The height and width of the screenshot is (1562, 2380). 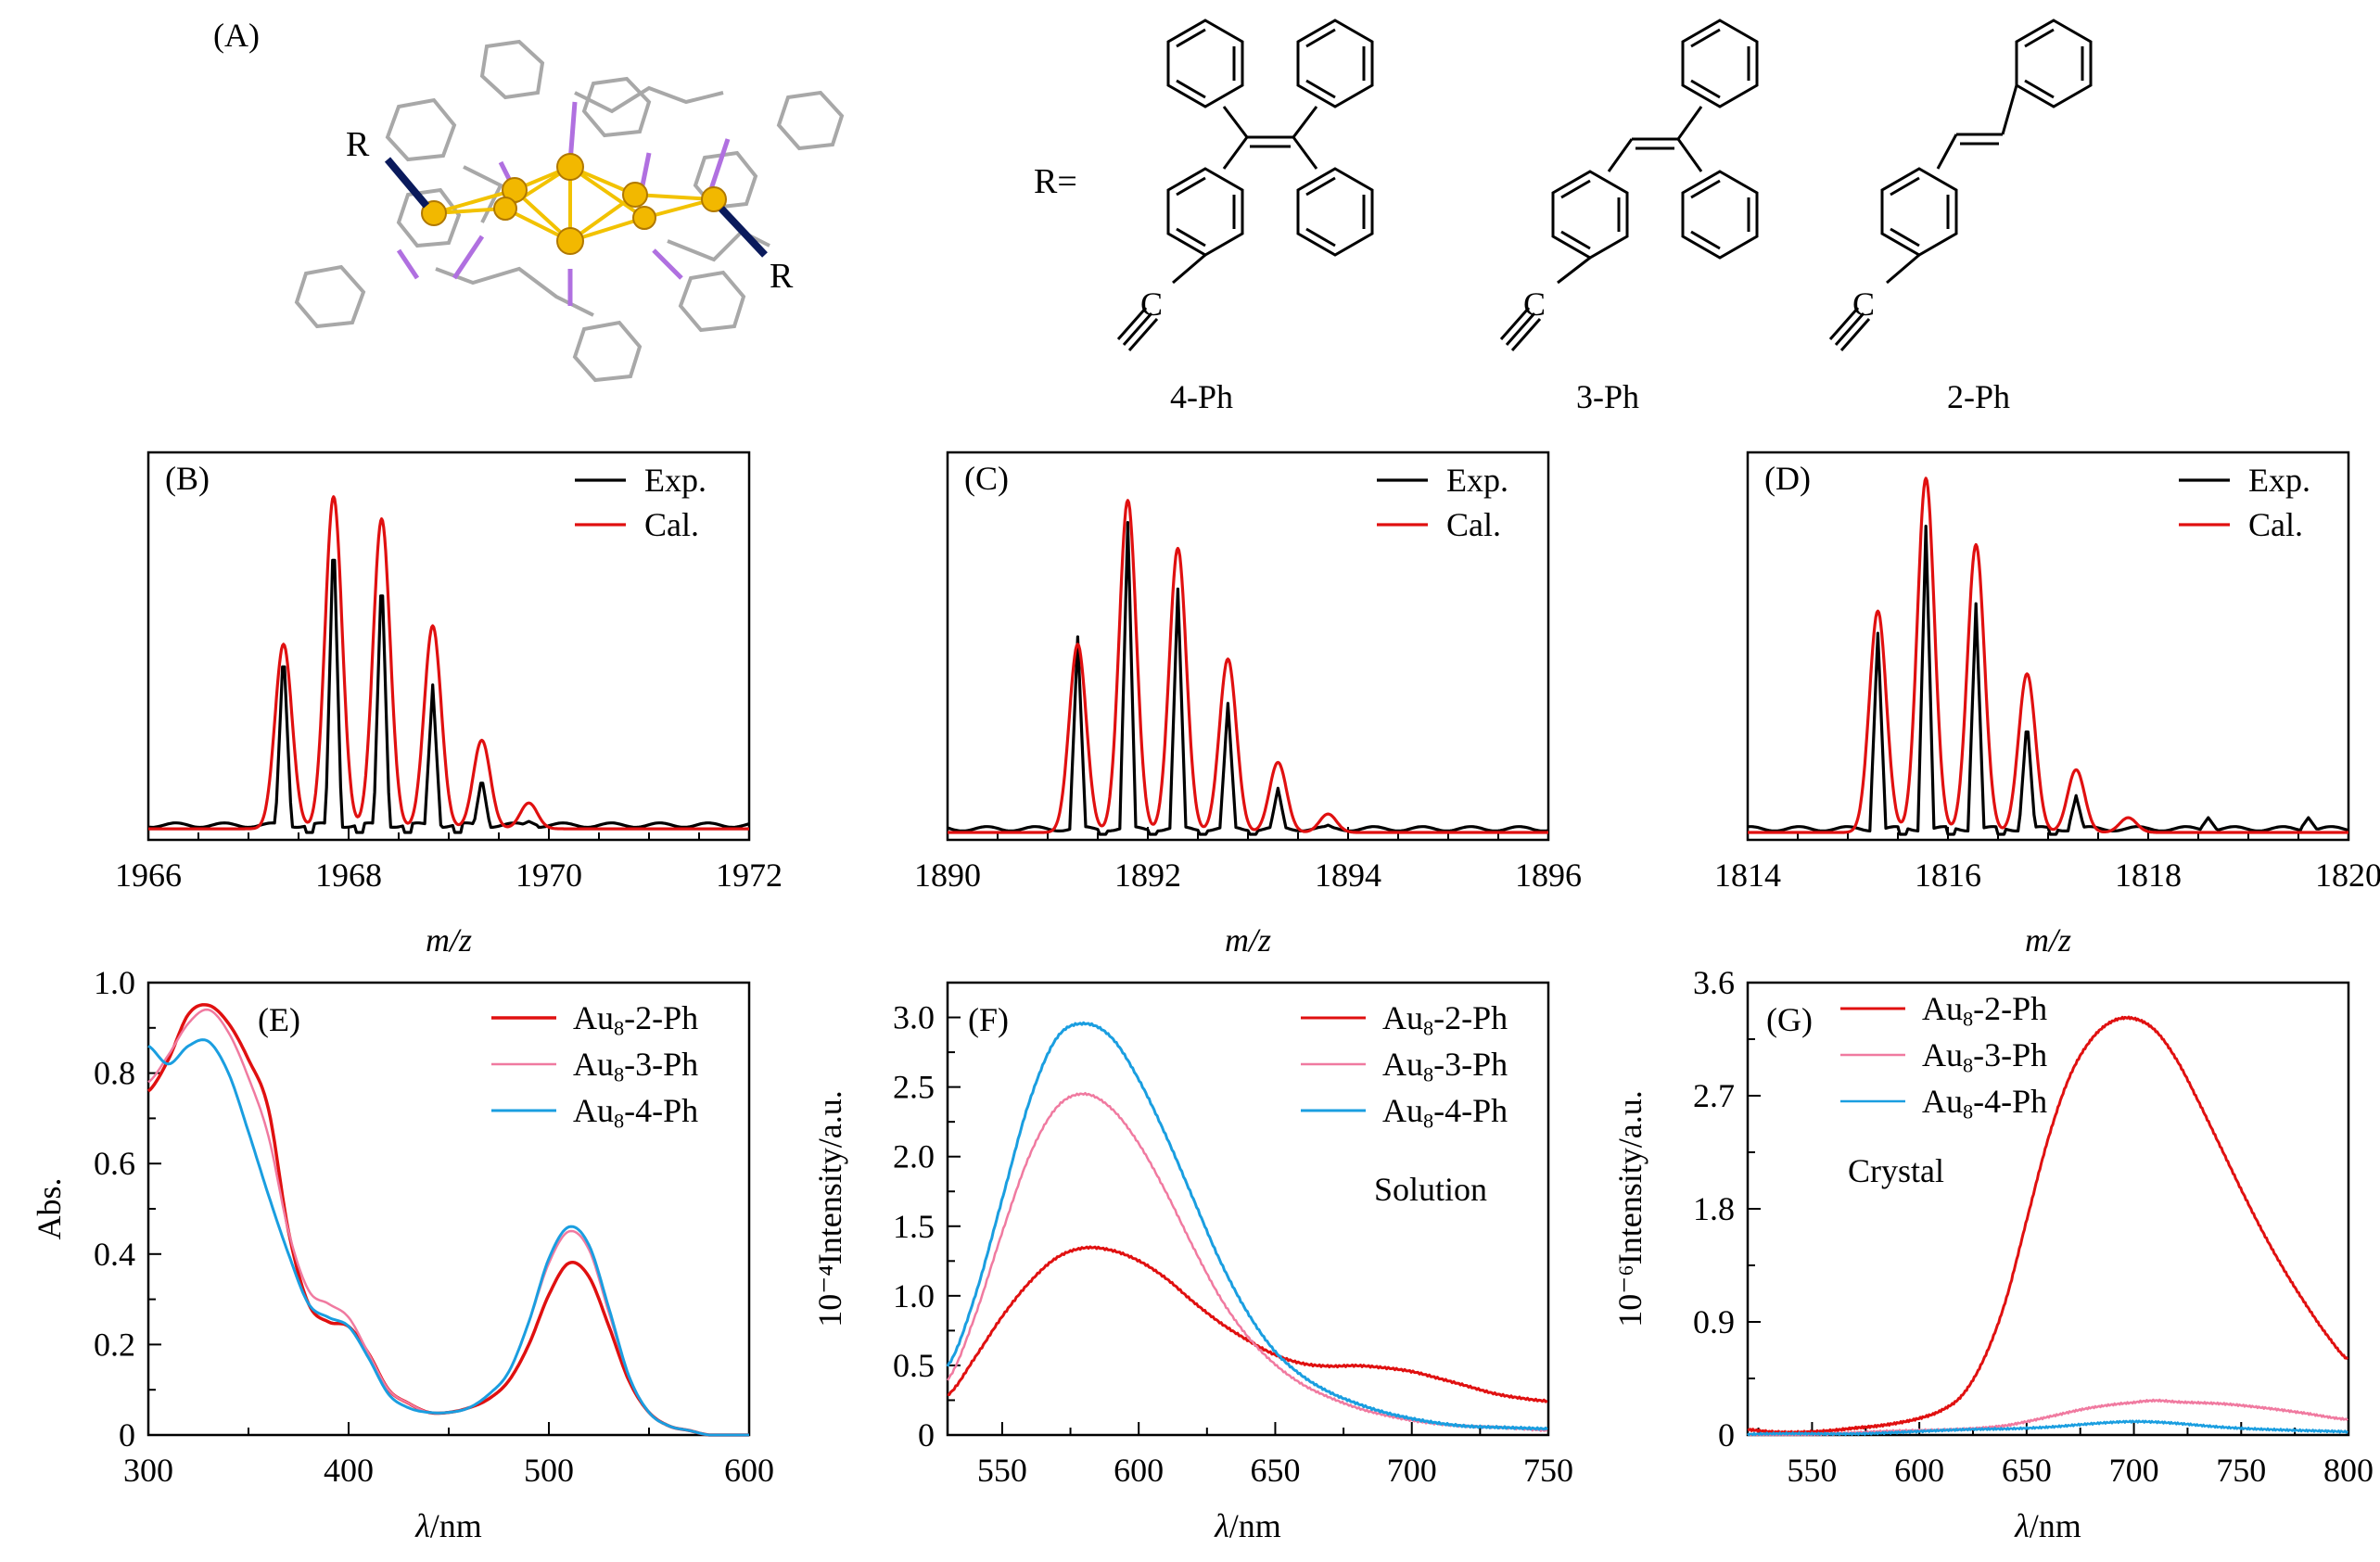 I want to click on y-tick-label: 1.5, so click(x=914, y=1226).